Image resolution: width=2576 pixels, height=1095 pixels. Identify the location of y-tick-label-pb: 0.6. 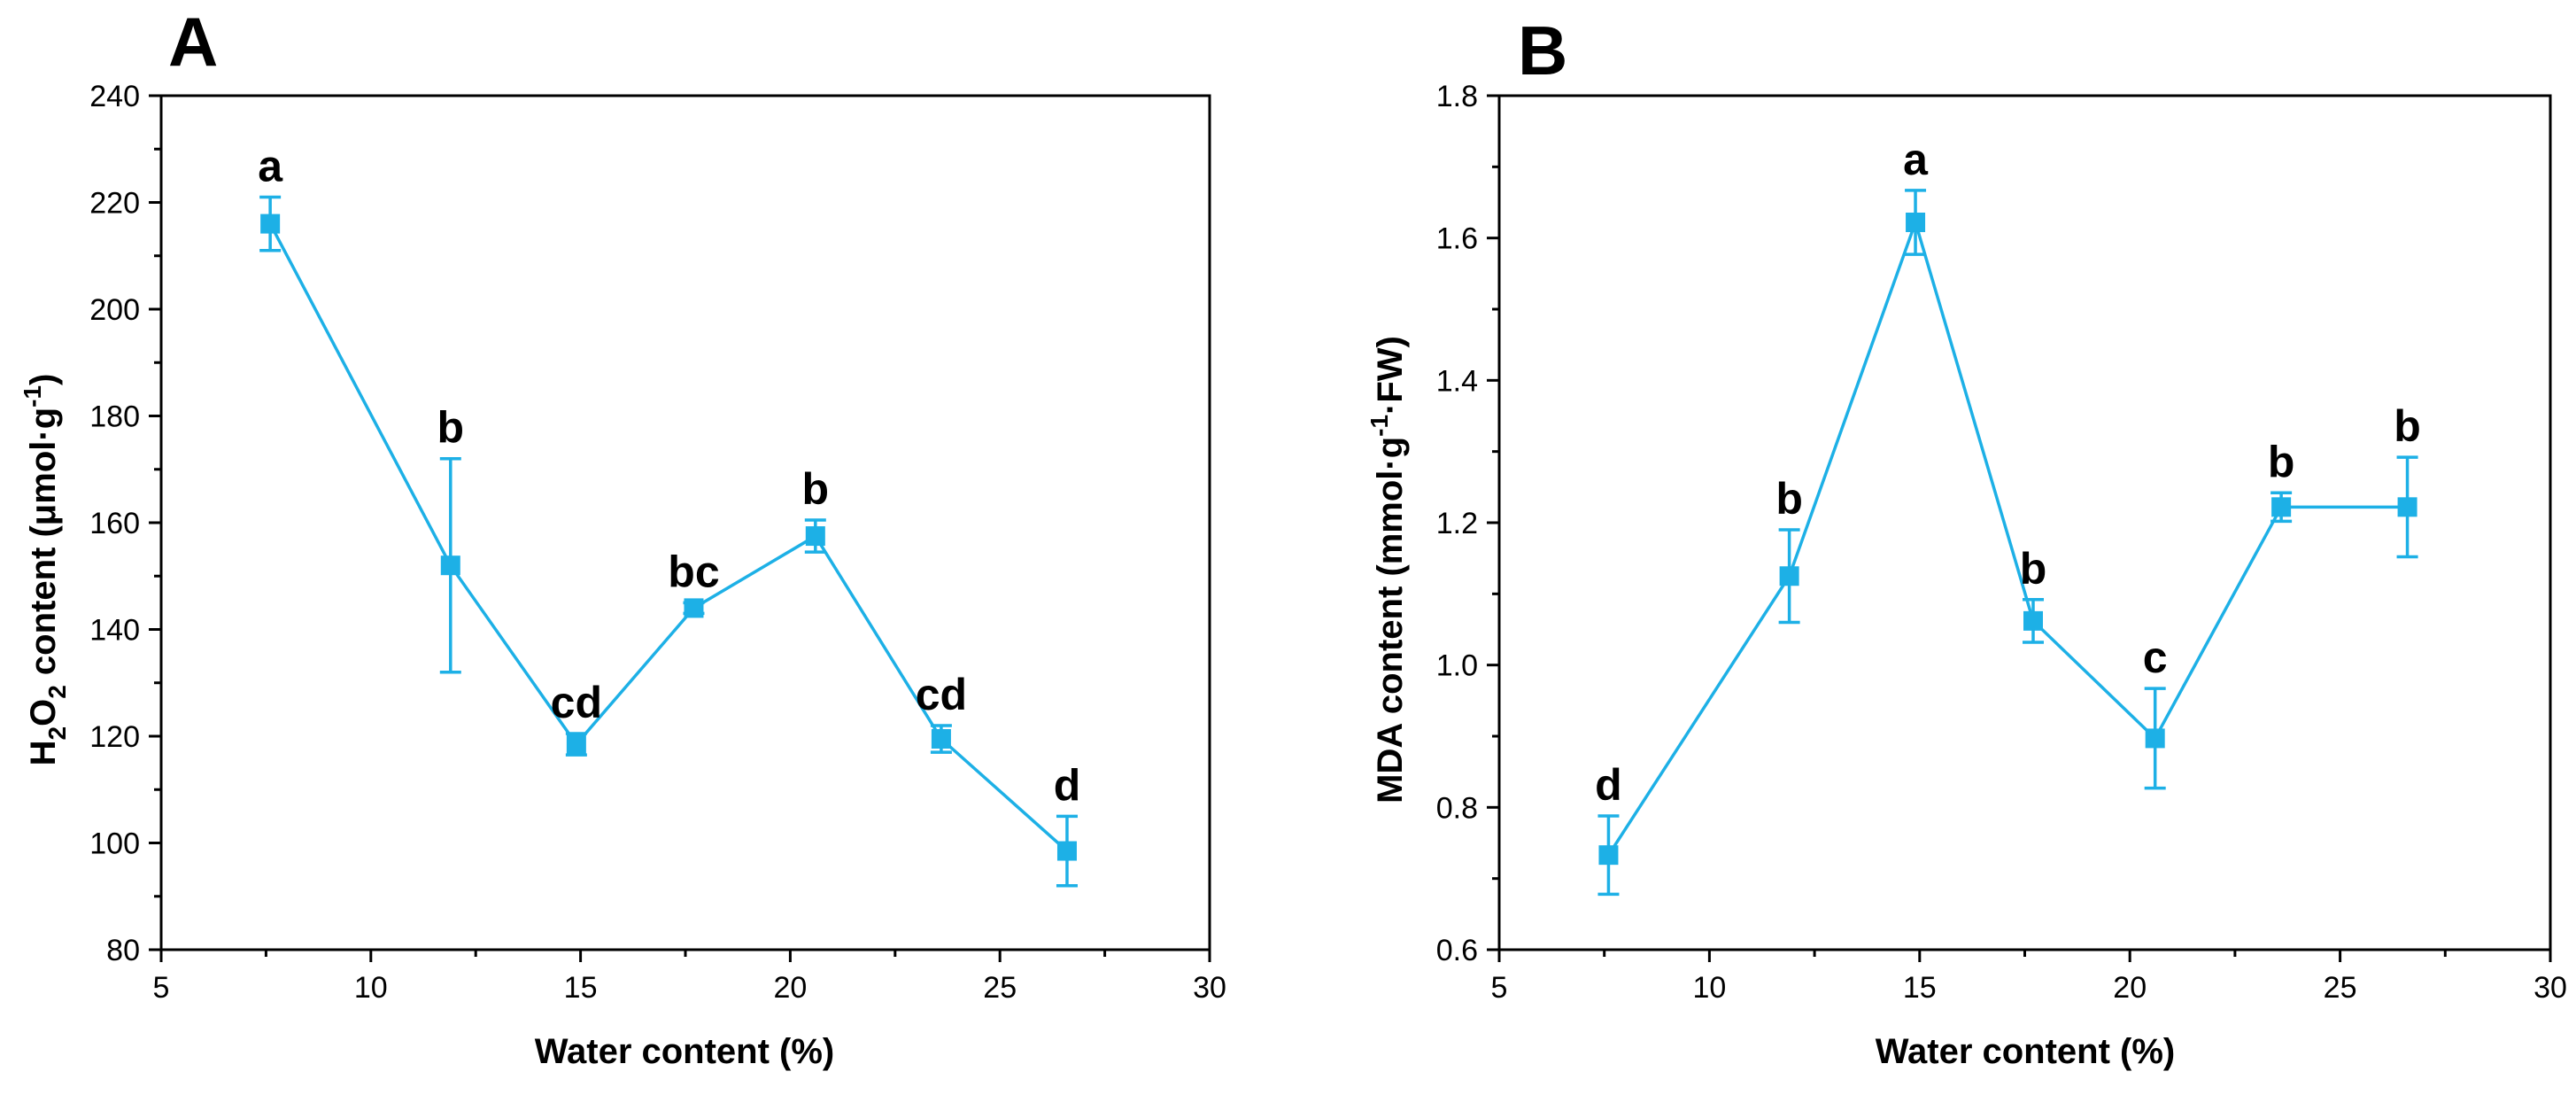
(1457, 950).